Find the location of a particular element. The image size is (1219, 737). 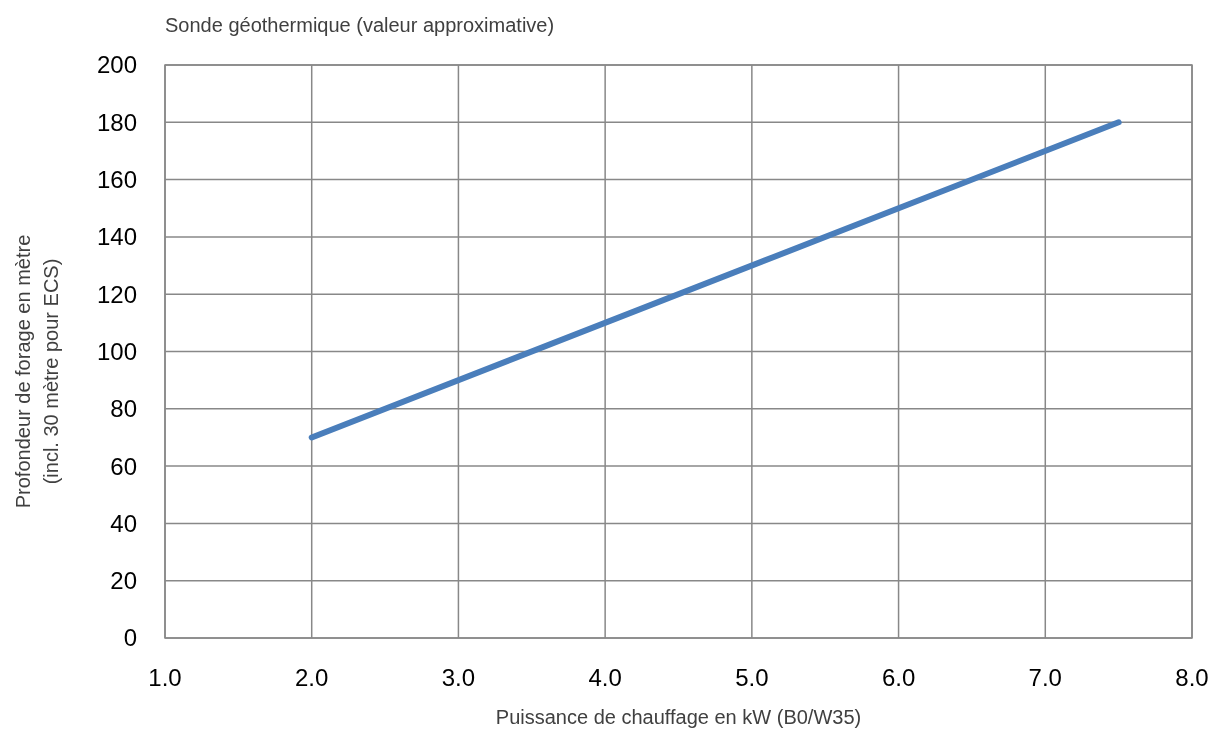

x-axis-title: Puissance de chauffage en kW (B0/W35) is located at coordinates (678, 717).